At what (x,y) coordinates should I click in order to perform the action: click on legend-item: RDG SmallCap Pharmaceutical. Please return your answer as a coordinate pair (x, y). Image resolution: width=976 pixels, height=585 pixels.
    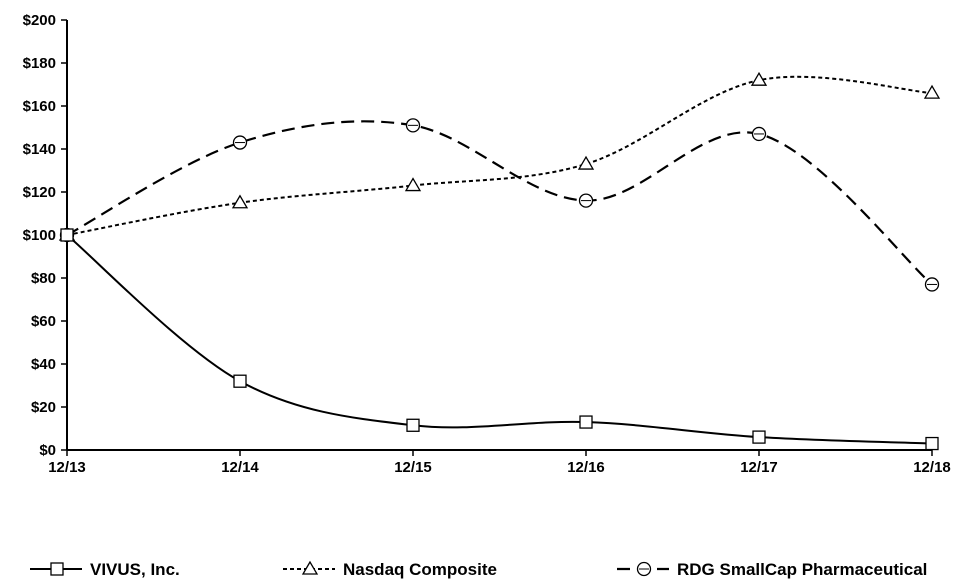
    Looking at the image, I should click on (772, 569).